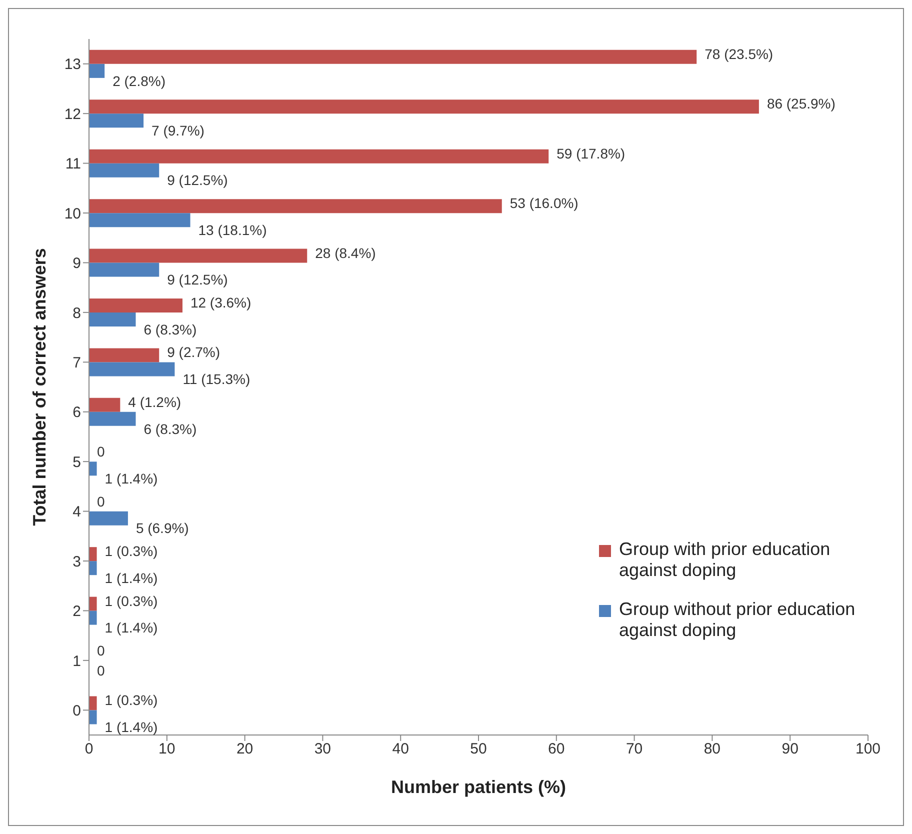  I want to click on data-label: 59 (17.8%), so click(591, 153).